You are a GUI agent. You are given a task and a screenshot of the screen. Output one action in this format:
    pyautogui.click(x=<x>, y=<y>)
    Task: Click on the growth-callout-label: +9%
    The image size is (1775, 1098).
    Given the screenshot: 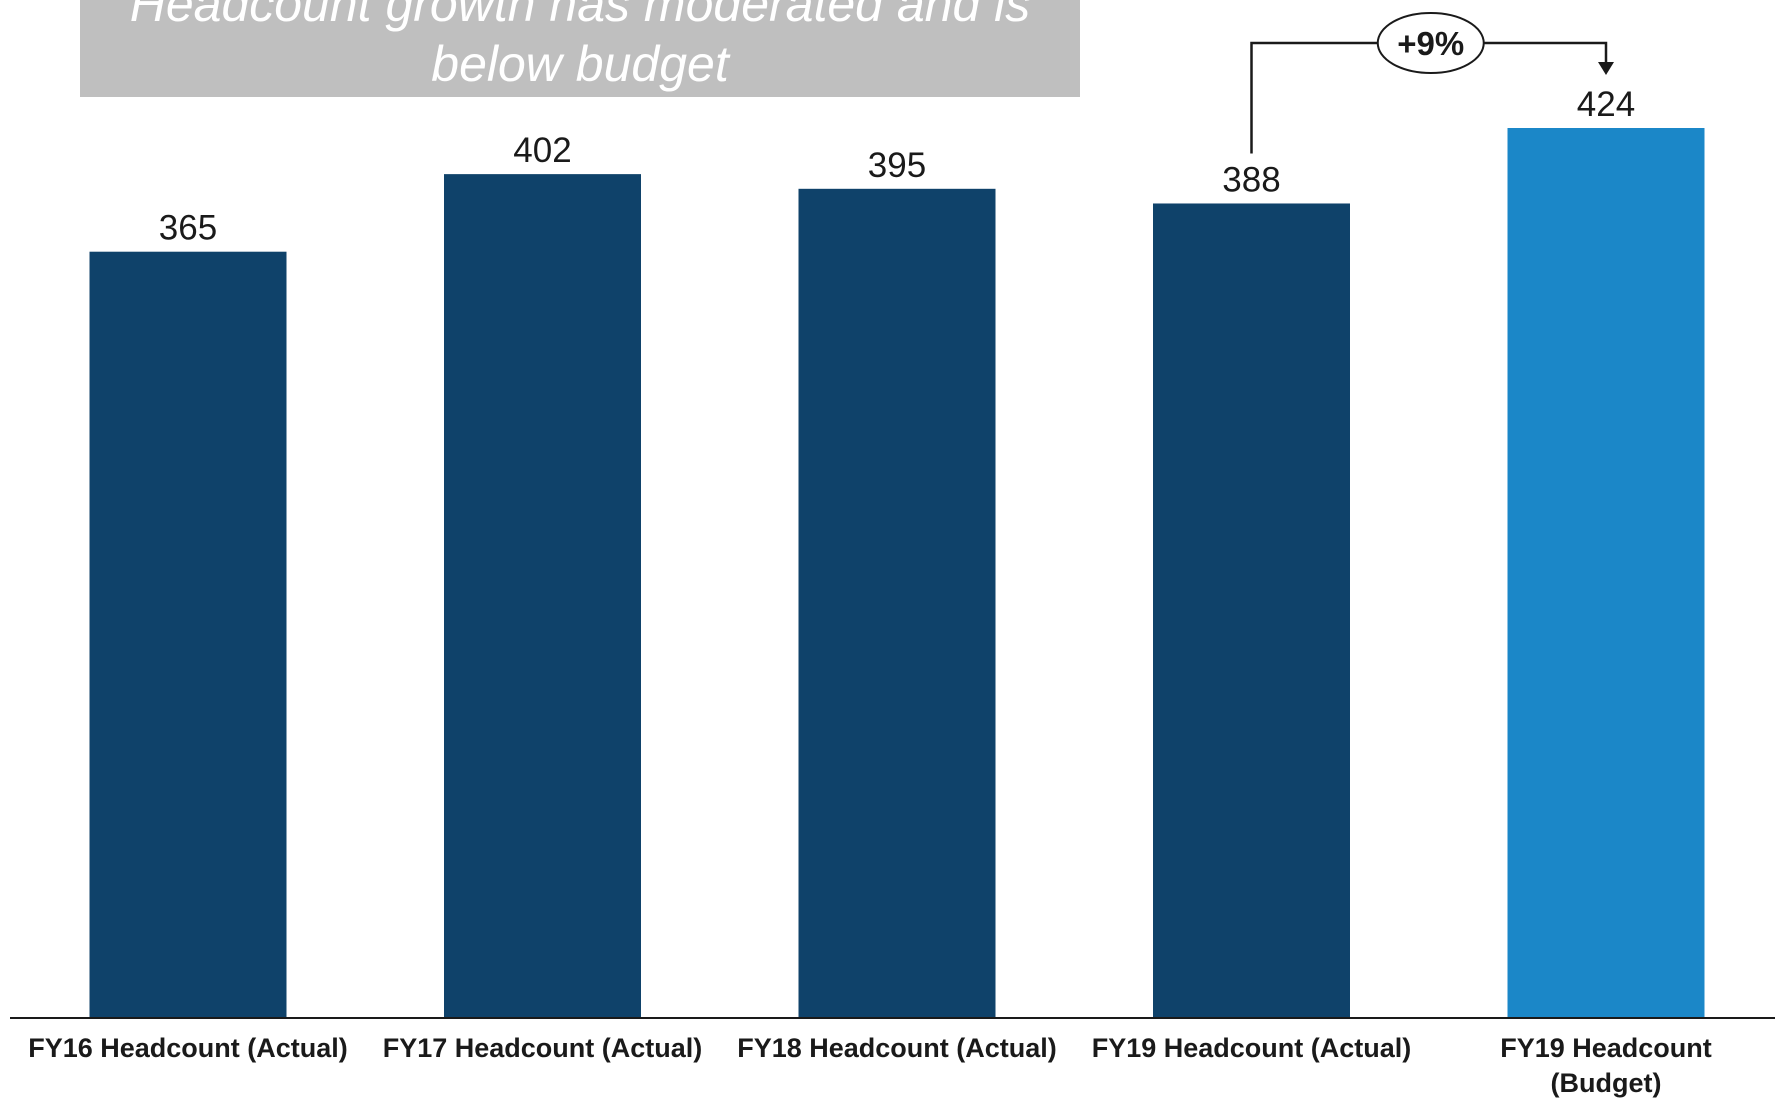 What is the action you would take?
    pyautogui.click(x=1430, y=43)
    